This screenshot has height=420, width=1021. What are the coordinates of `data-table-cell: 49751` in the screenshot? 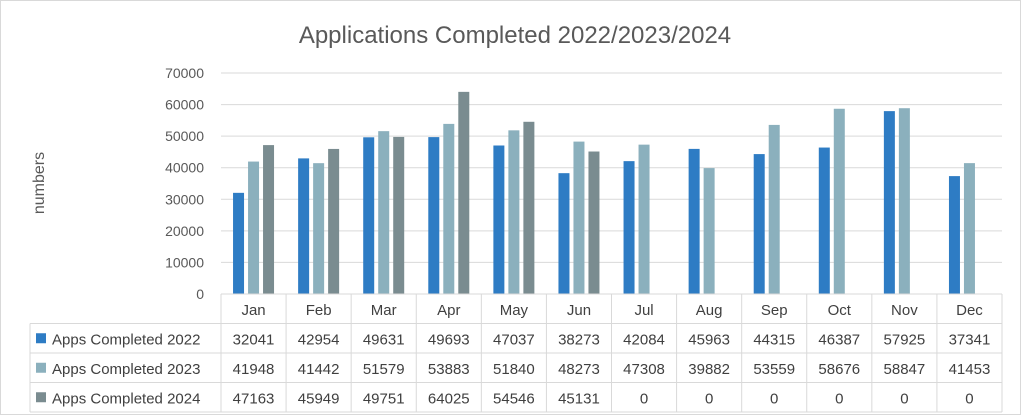 It's located at (384, 398).